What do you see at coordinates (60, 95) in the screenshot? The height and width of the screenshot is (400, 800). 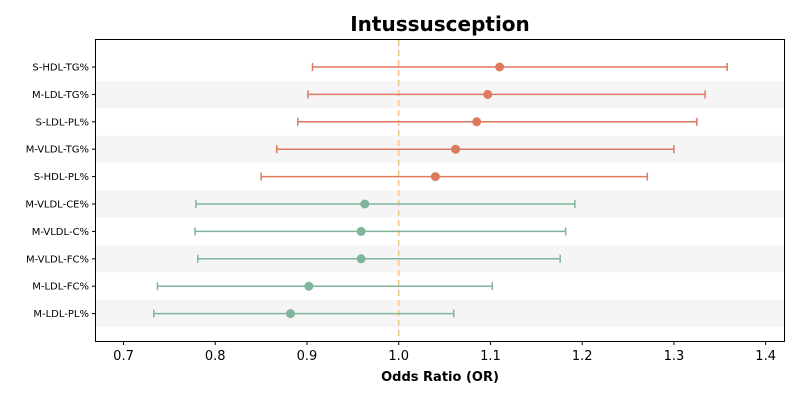 I see `y-tick-label: M-LDL-TG%` at bounding box center [60, 95].